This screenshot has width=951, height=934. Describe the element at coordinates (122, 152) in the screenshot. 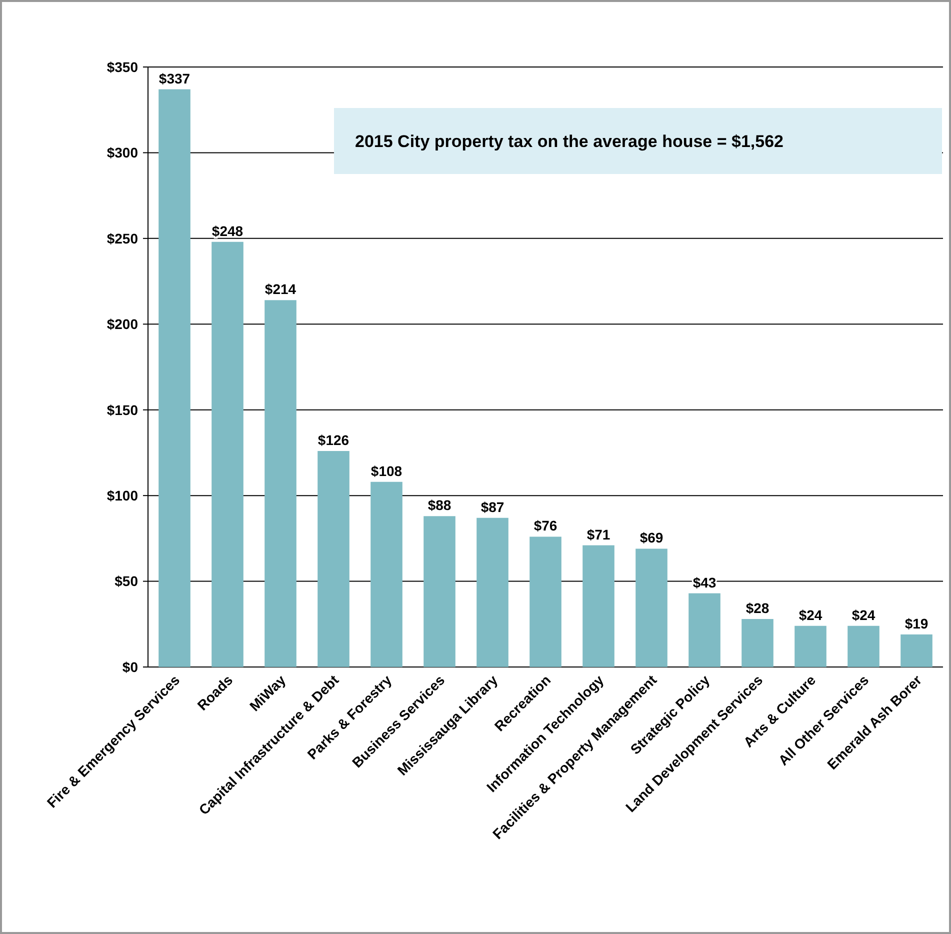

I see `y-tick-label: $300` at that location.